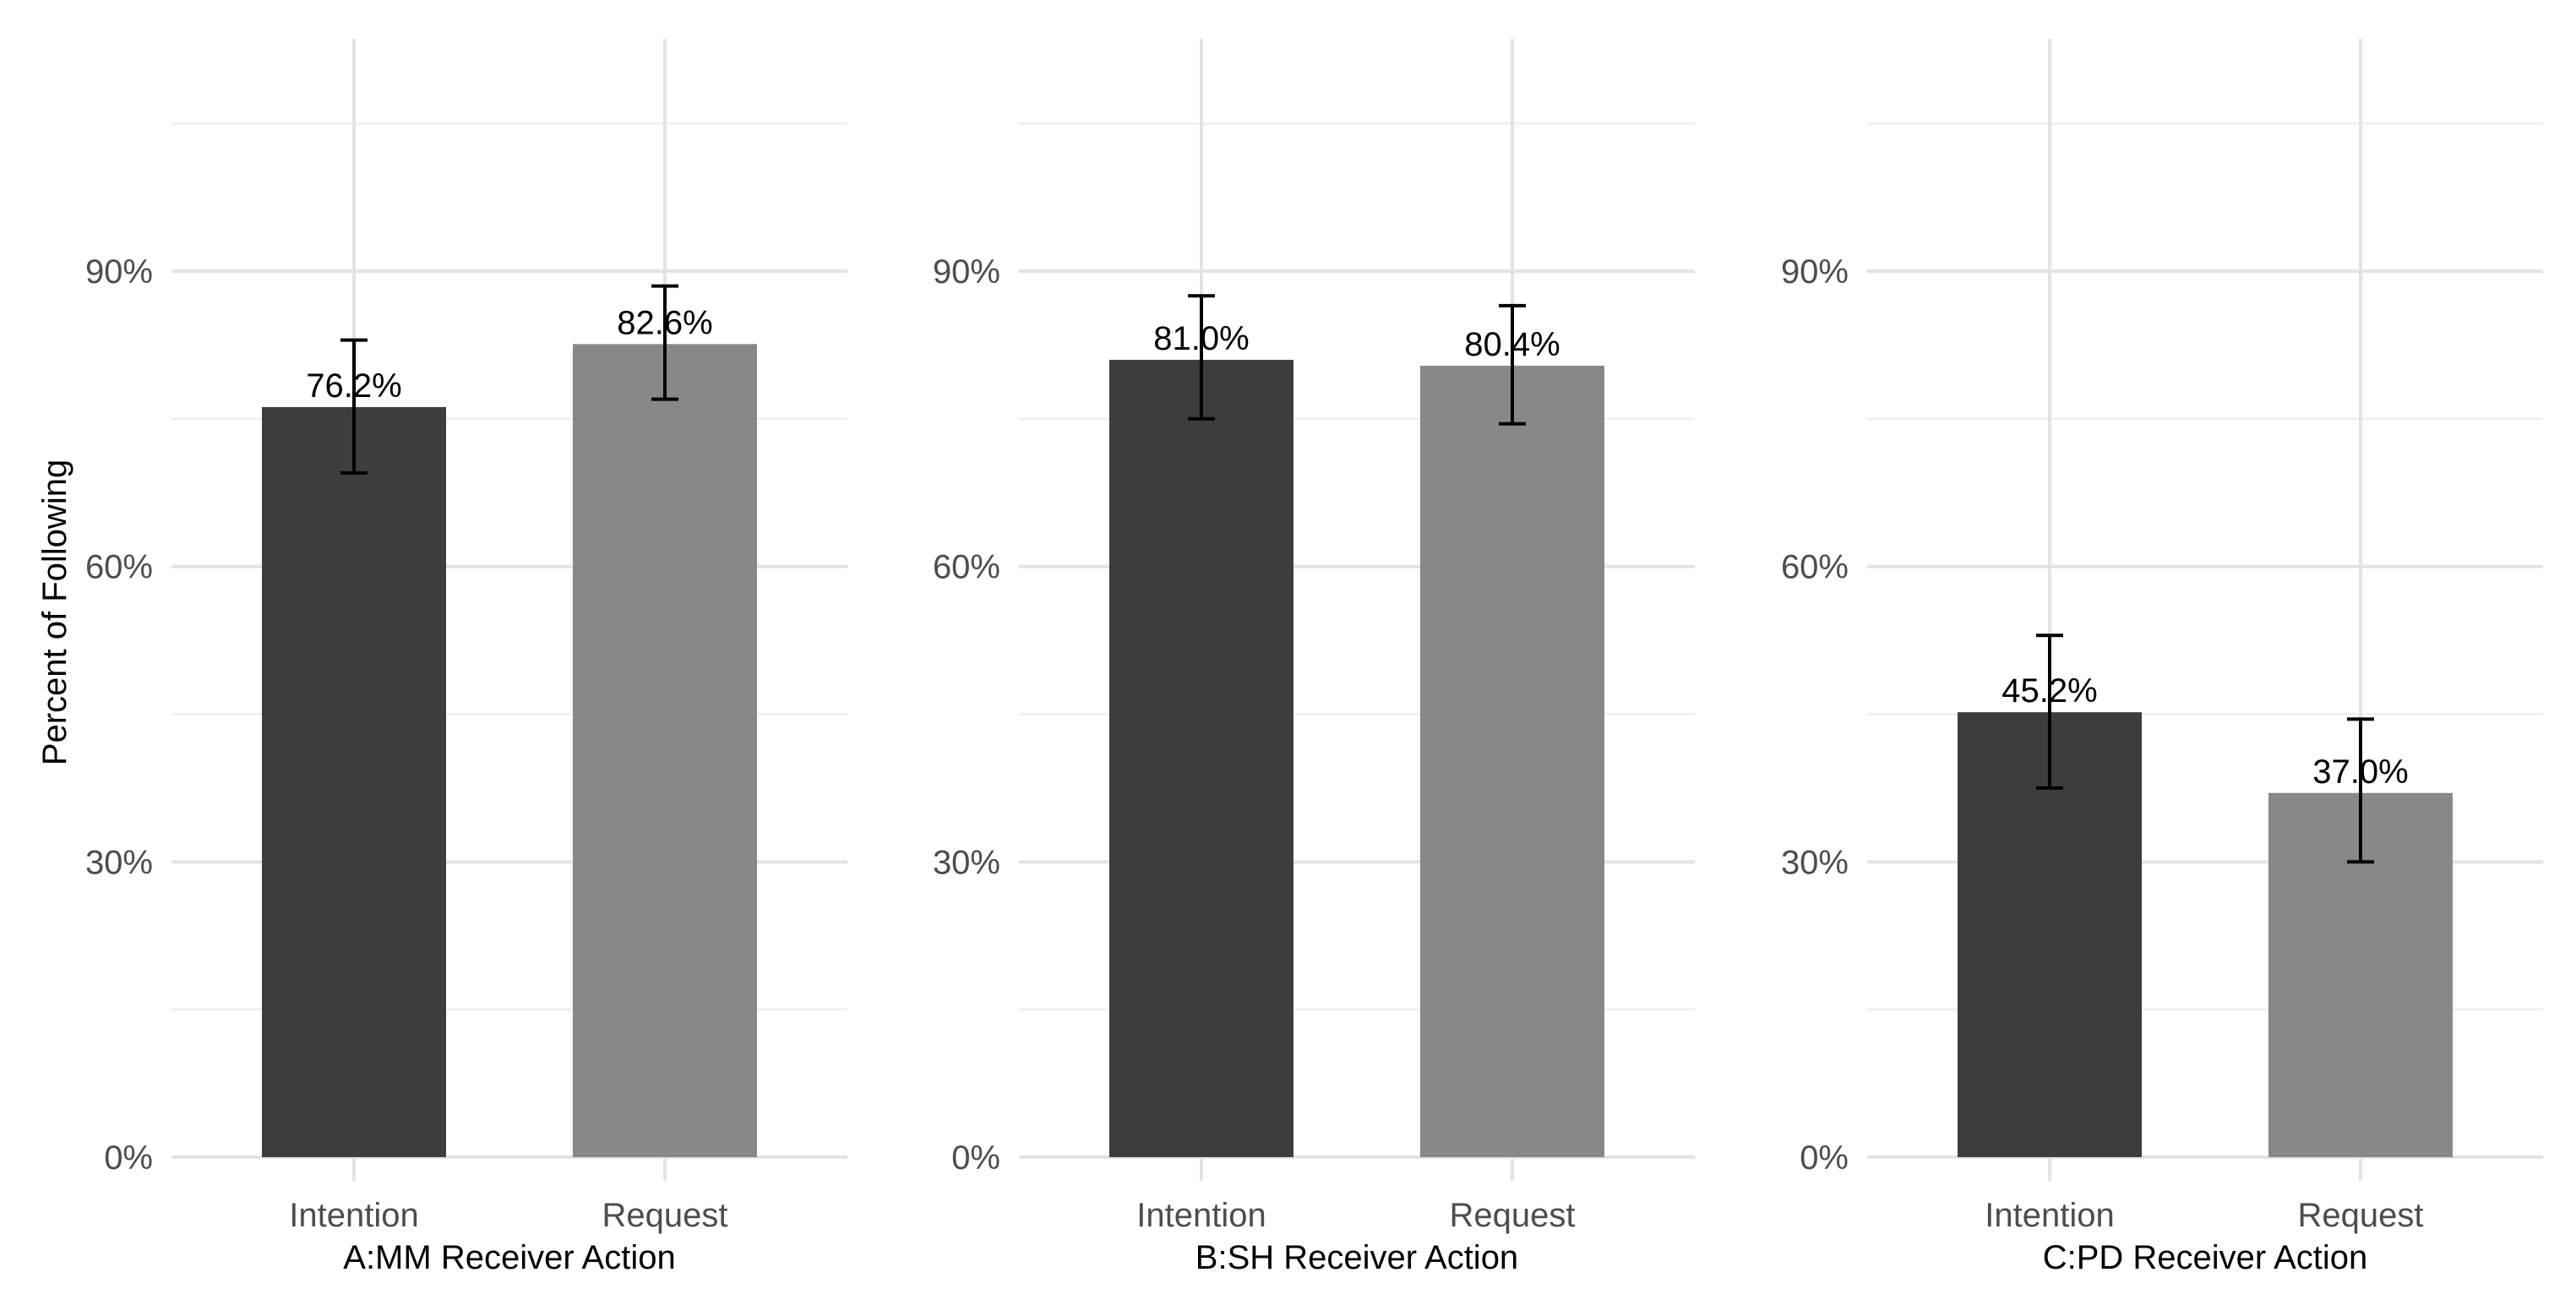 Image resolution: width=2576 pixels, height=1294 pixels. I want to click on x-axis-title: B:SH Receiver Action, so click(1356, 1257).